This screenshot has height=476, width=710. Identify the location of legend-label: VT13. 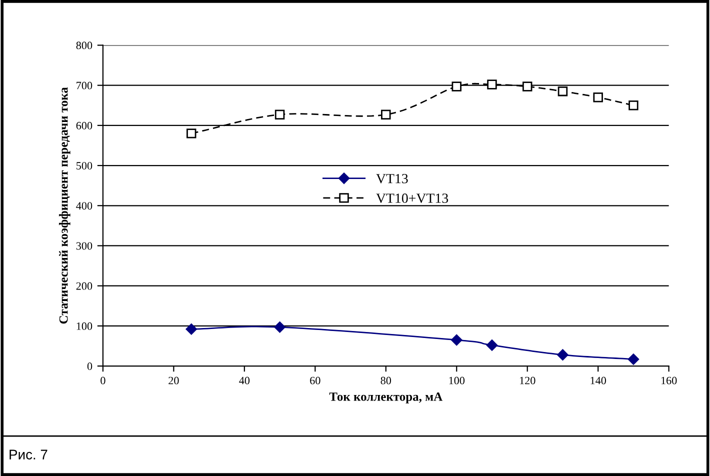
(392, 179).